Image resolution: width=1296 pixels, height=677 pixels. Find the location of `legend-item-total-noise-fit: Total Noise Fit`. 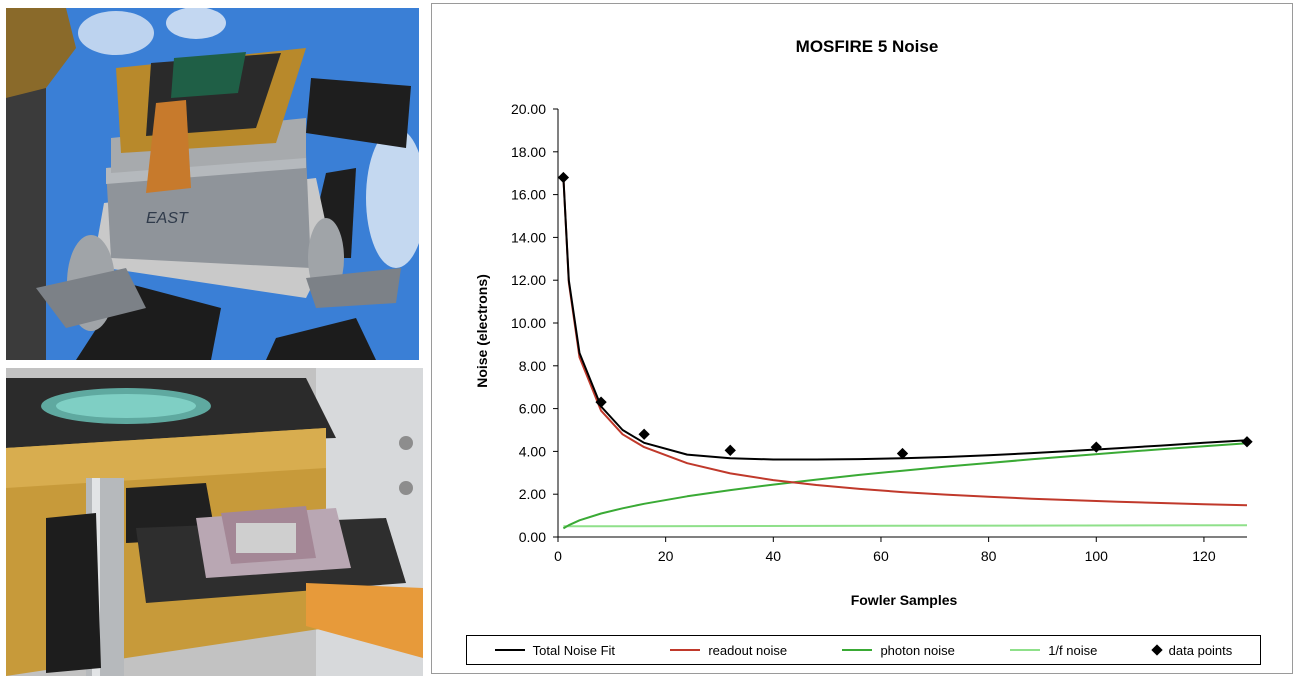

legend-item-total-noise-fit: Total Noise Fit is located at coordinates (555, 650).